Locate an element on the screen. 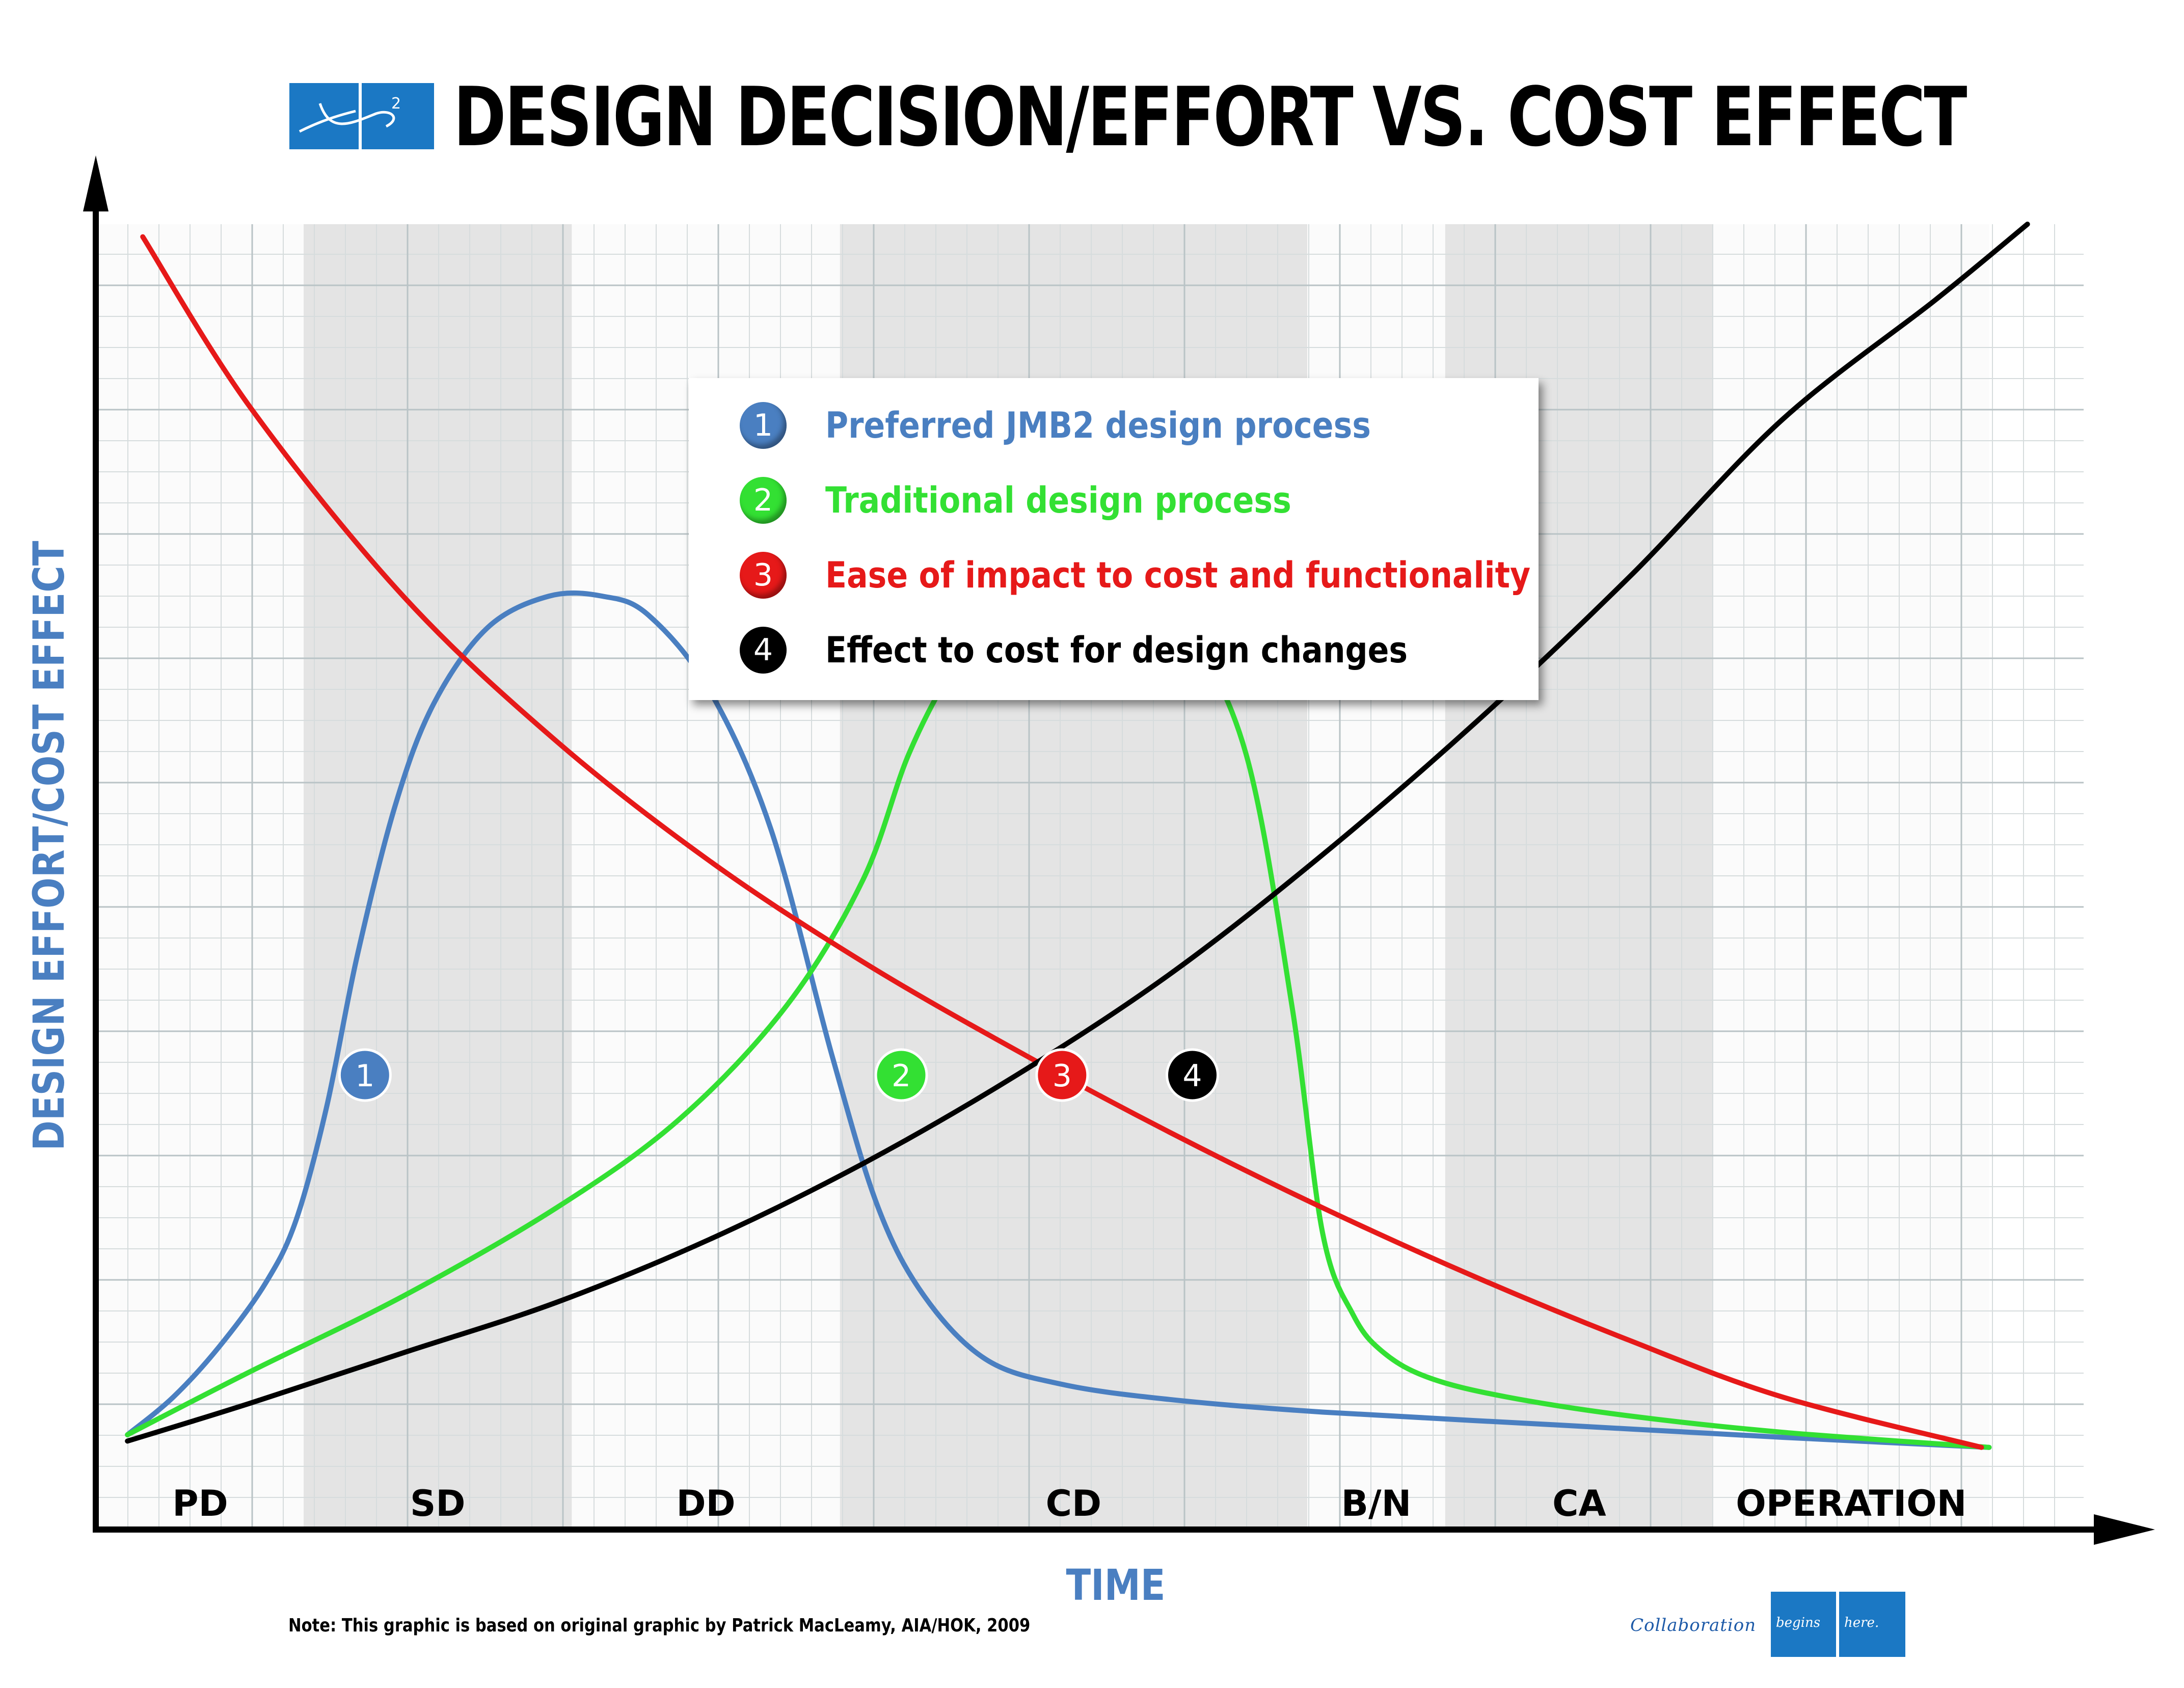 The width and height of the screenshot is (2184, 1688). footer-tagline-part3: here. is located at coordinates (1861, 1623).